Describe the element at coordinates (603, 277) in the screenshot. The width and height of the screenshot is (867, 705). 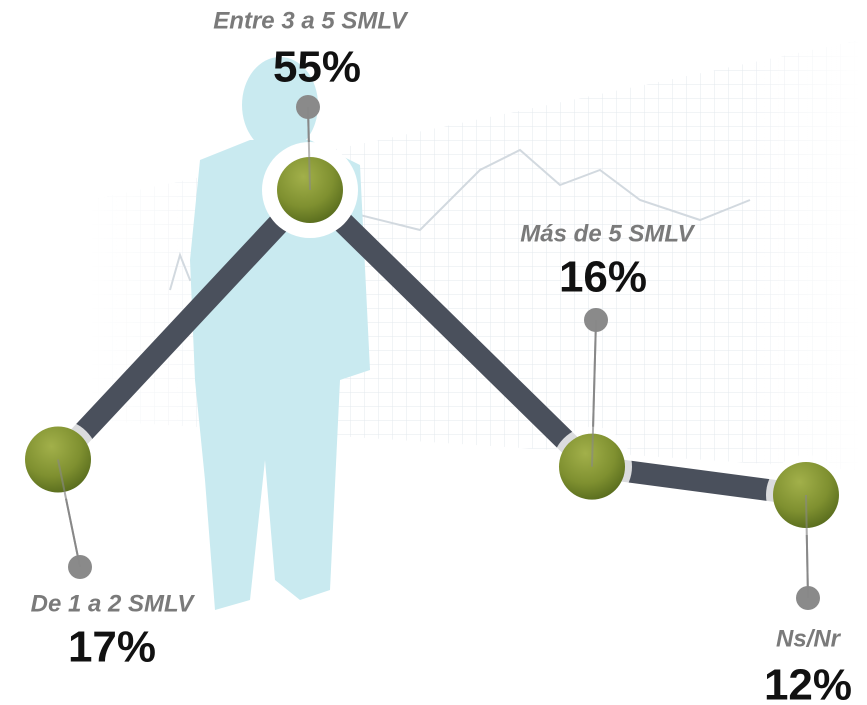
I see `value-label: 16%` at that location.